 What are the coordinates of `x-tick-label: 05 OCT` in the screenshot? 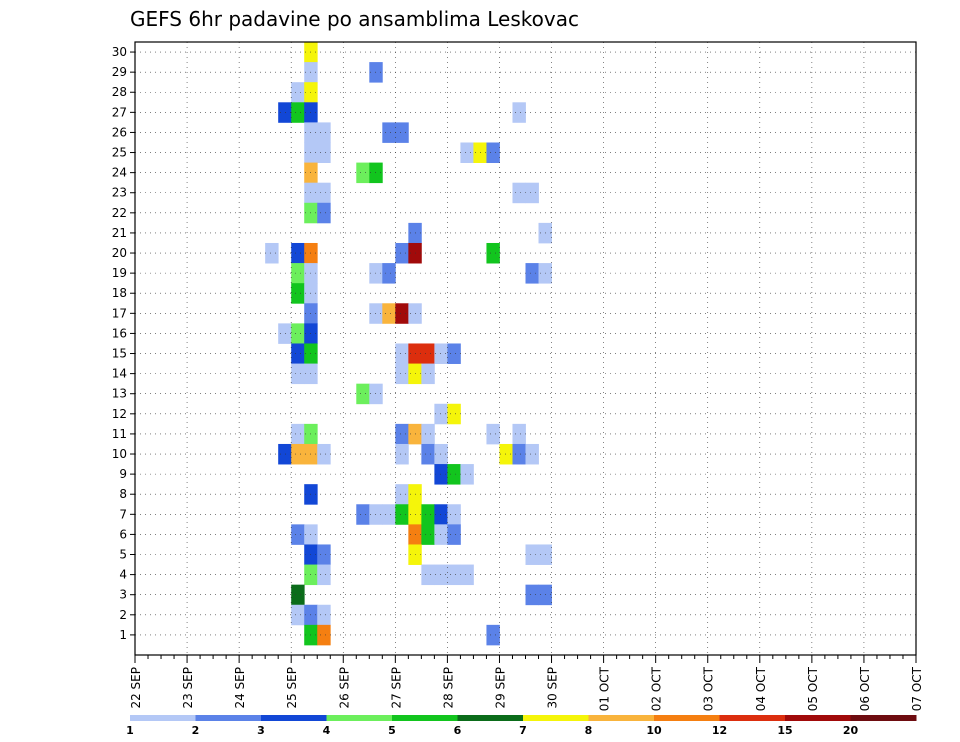 It's located at (813, 688).